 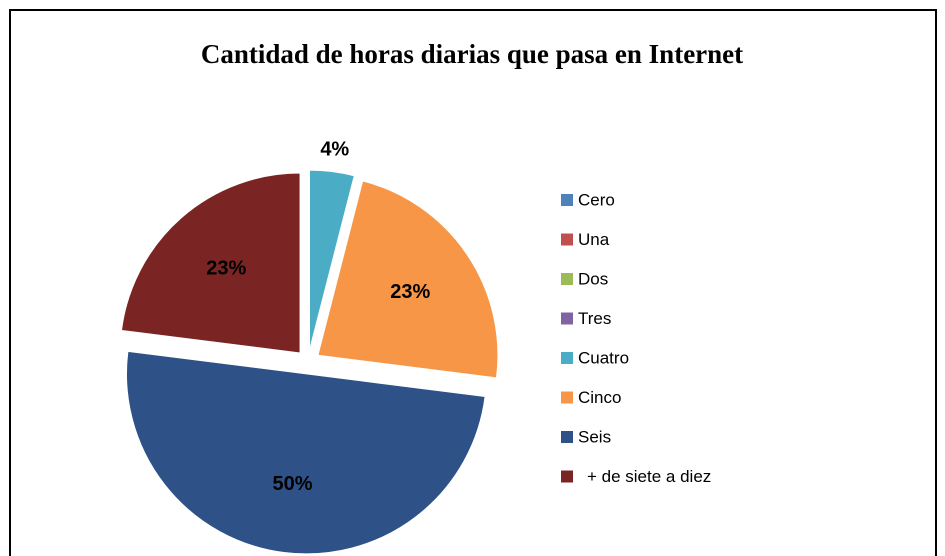 I want to click on legend-label: + de siete a diez, so click(x=649, y=476).